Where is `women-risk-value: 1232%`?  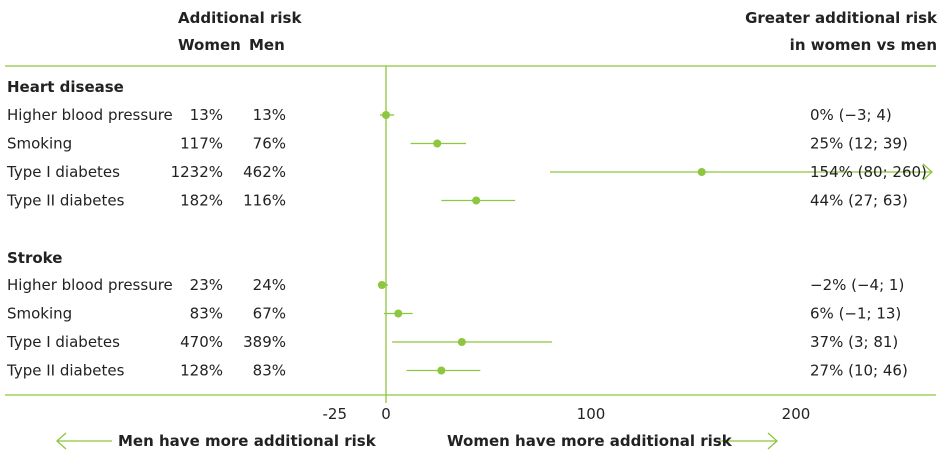
women-risk-value: 1232% is located at coordinates (197, 172).